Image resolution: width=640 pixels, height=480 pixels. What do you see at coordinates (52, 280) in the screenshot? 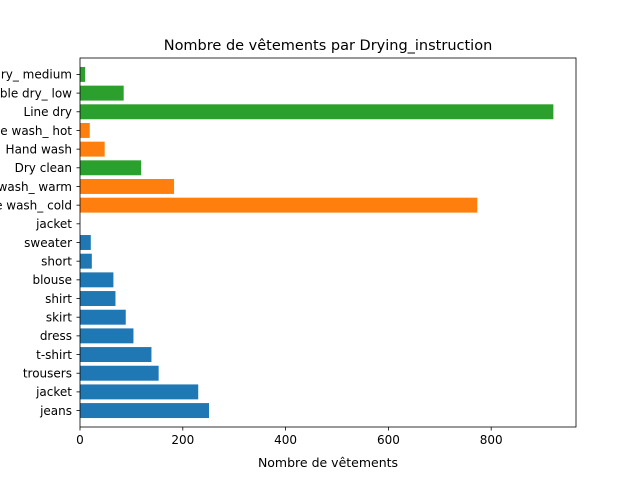
I see `y-tick-label: blouse` at bounding box center [52, 280].